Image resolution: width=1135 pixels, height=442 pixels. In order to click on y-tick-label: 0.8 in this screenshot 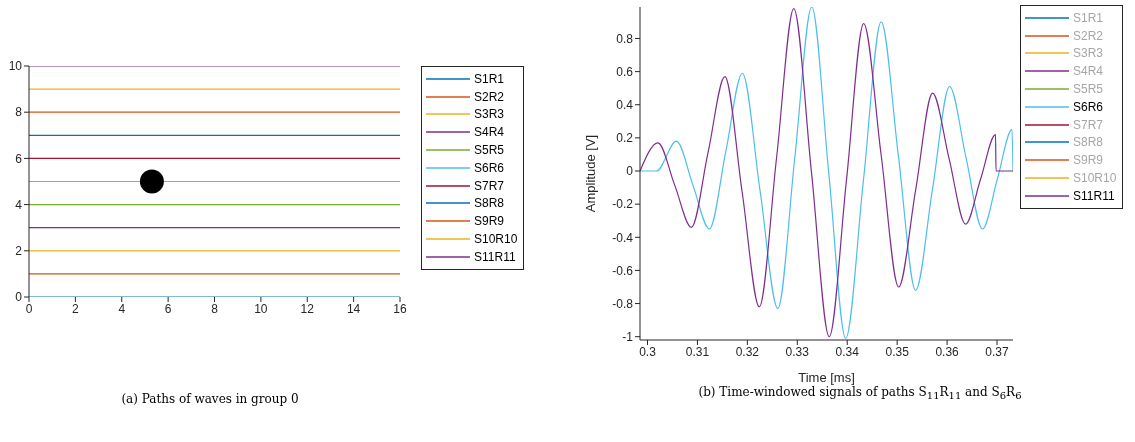, I will do `click(625, 38)`.